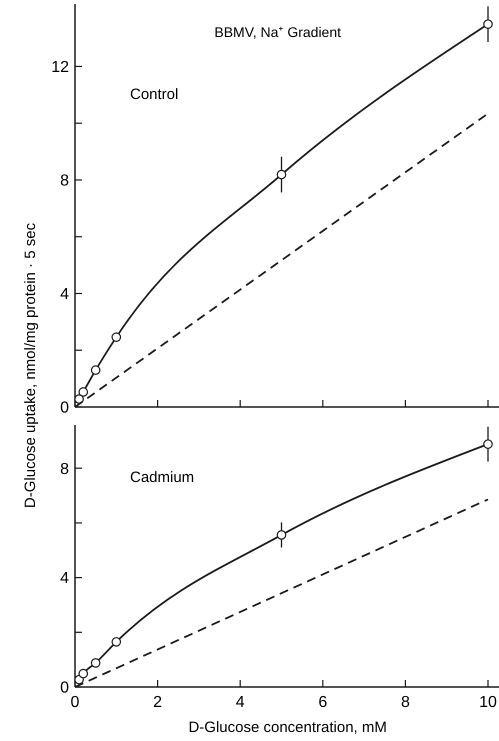 This screenshot has width=499, height=741. Describe the element at coordinates (75, 702) in the screenshot. I see `x-tick-label: 0` at that location.